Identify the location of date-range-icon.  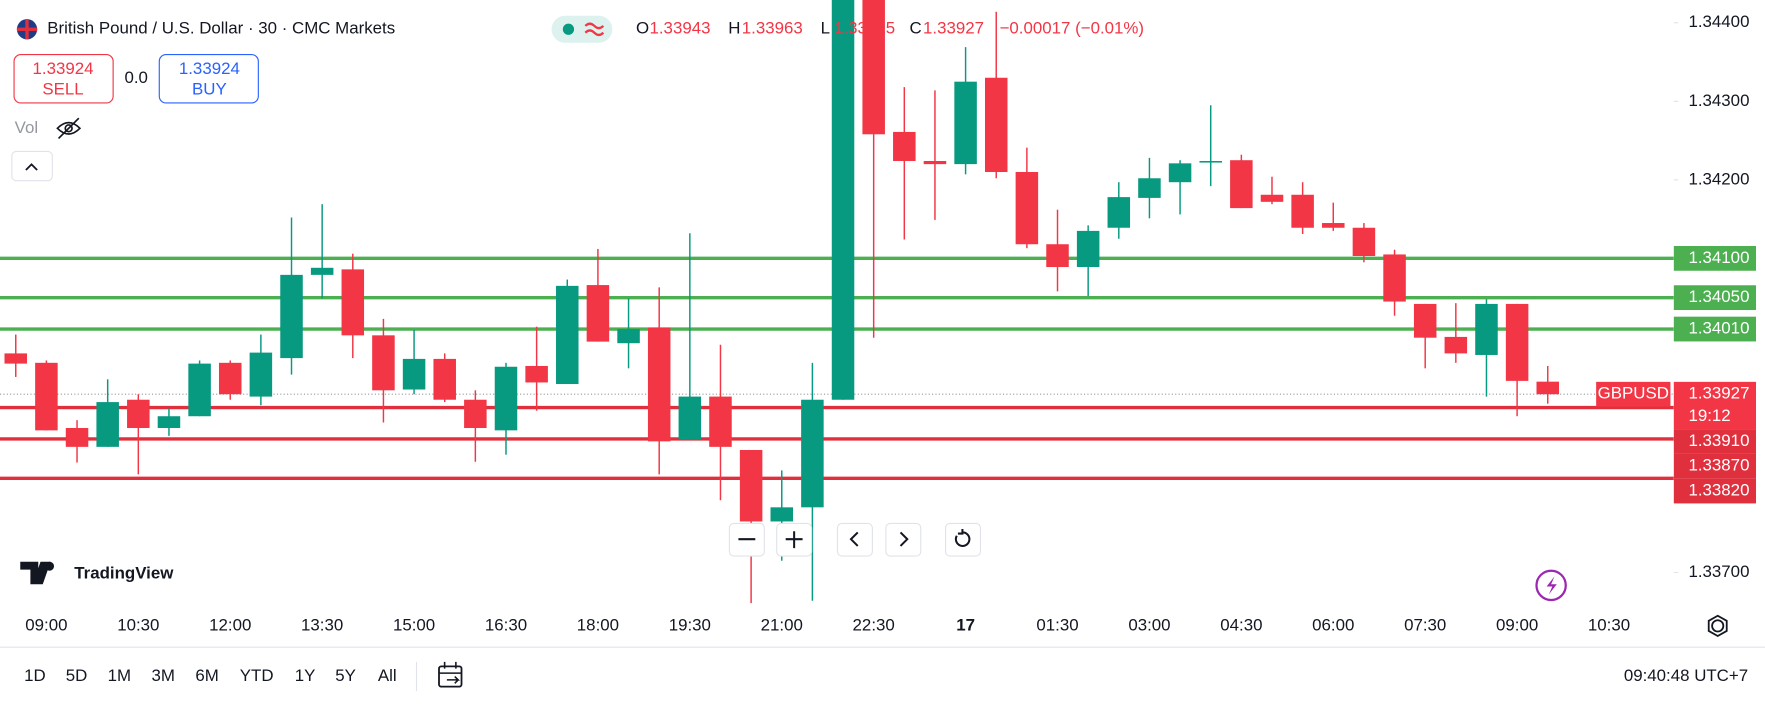
(450, 674).